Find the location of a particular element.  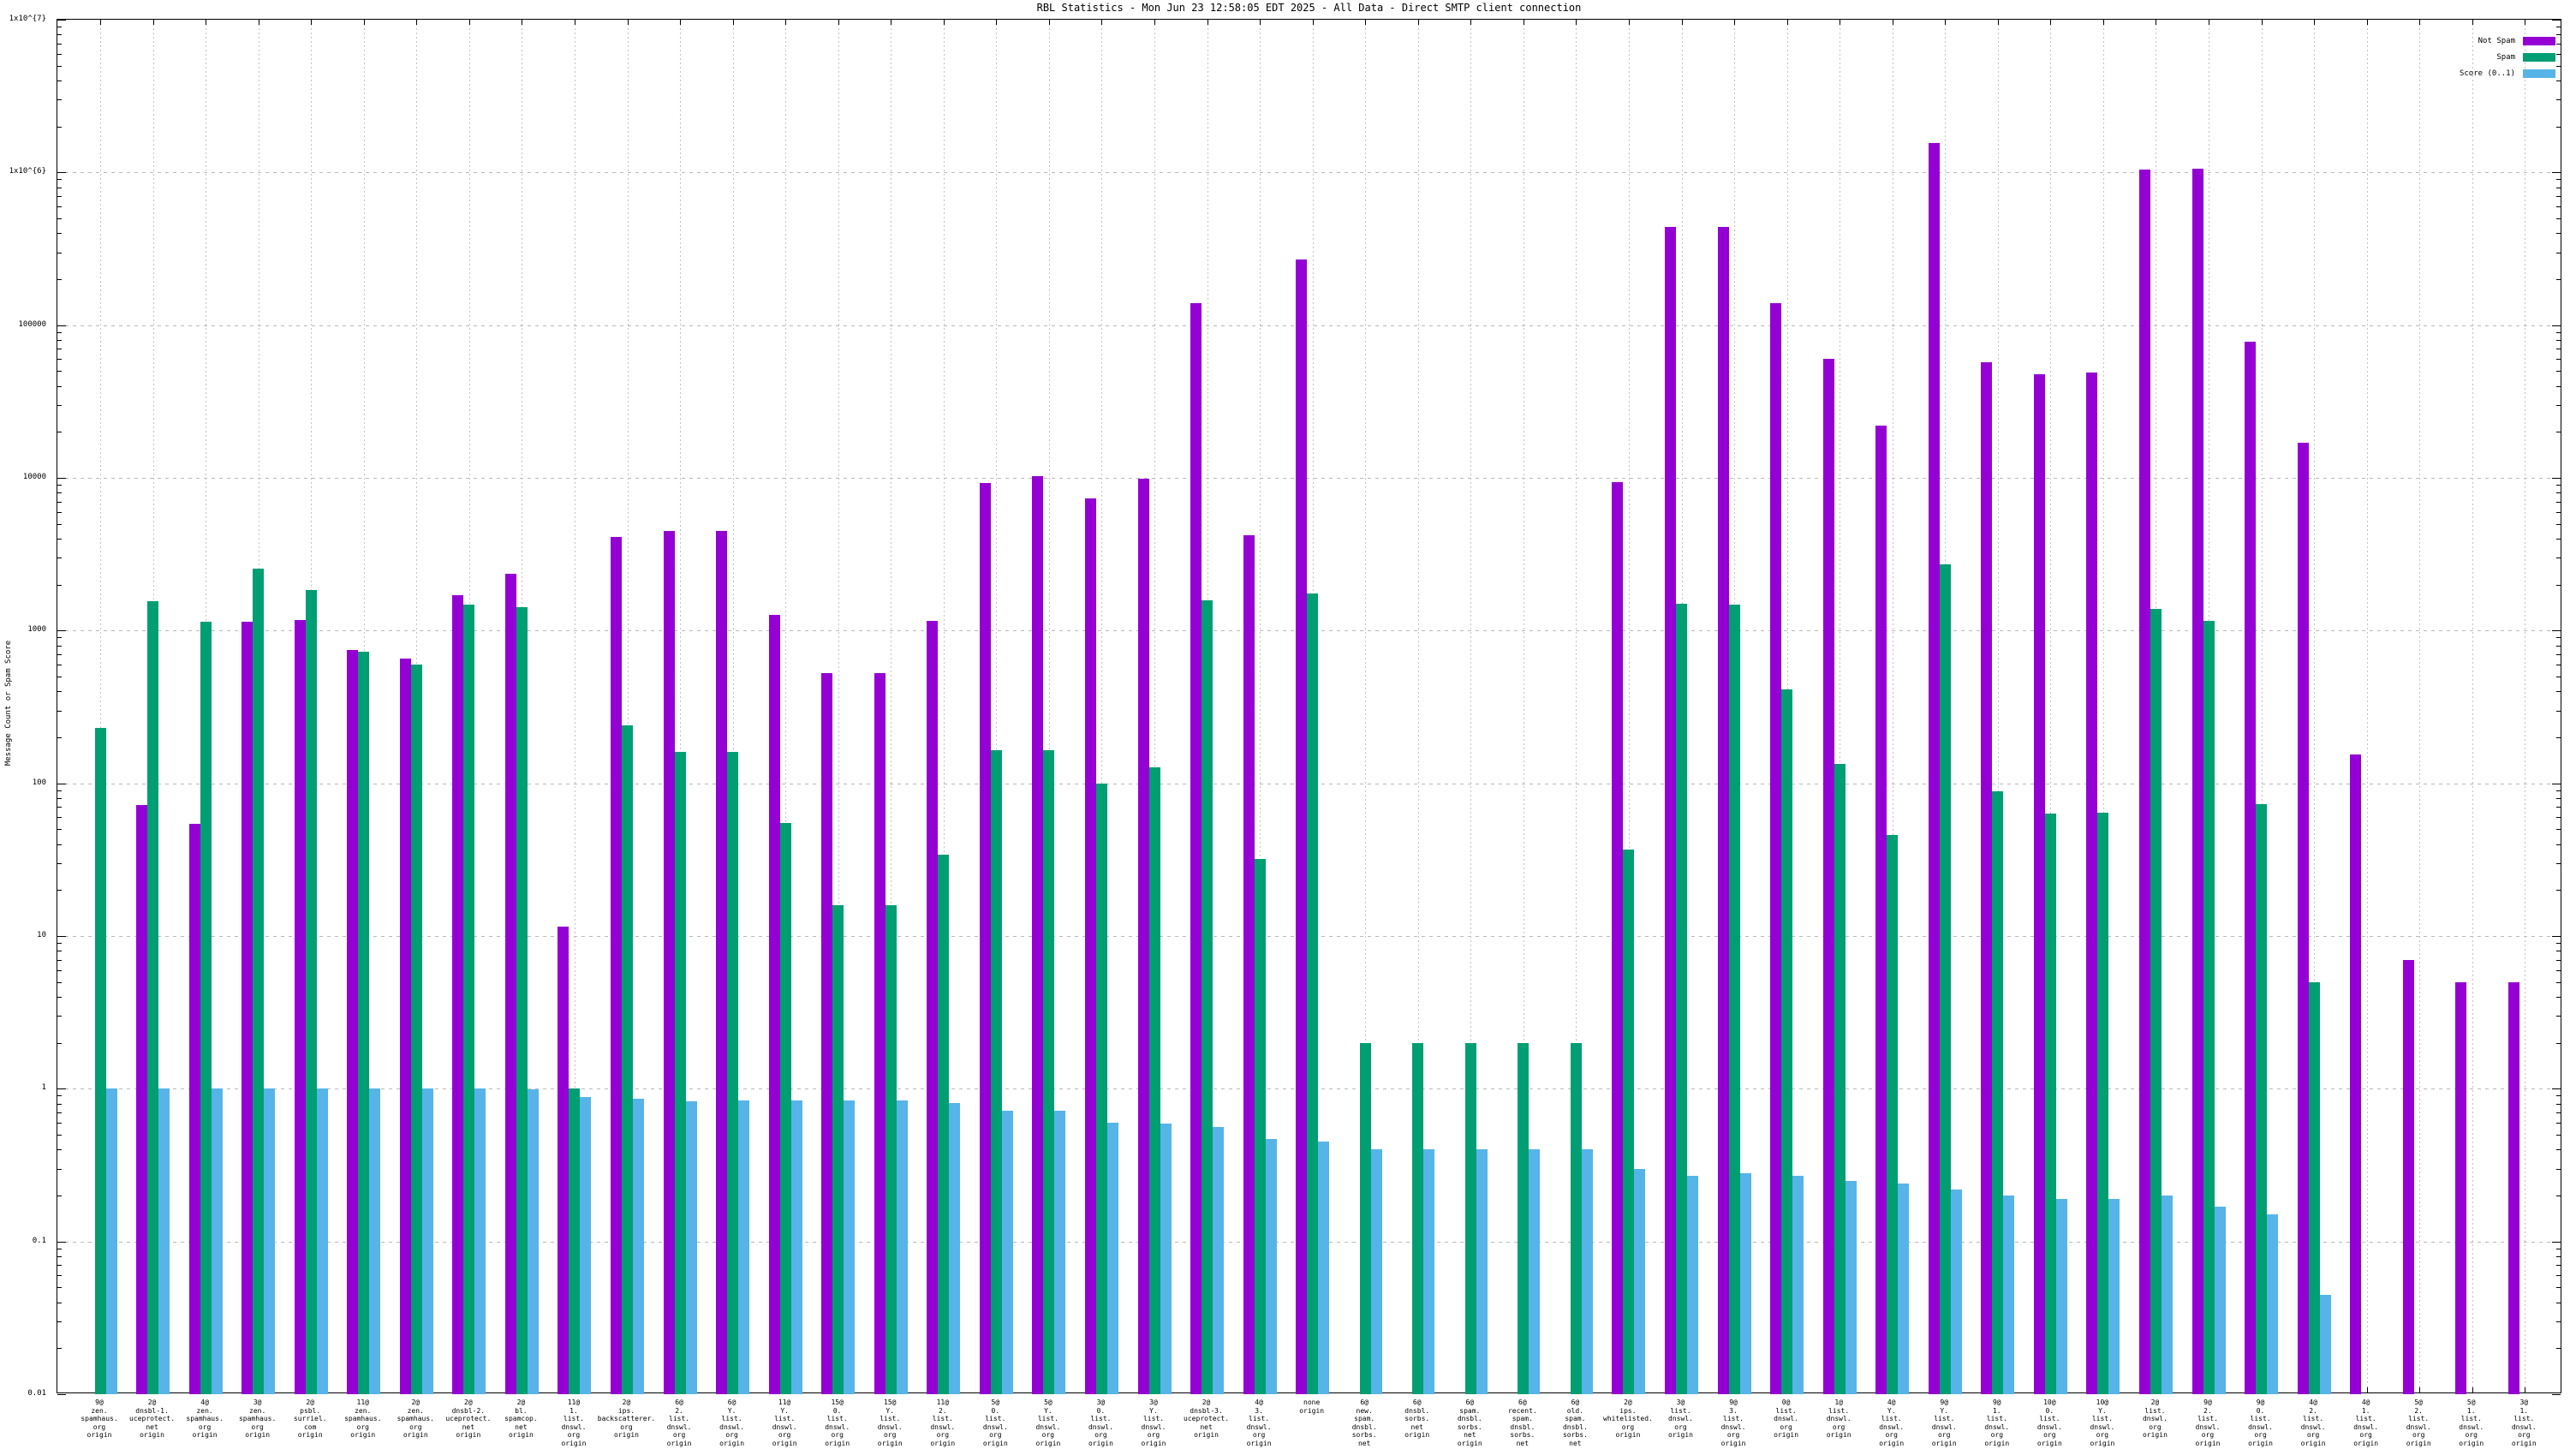

x-tick-label: 9@ 3. list. dnswl. org origin is located at coordinates (1733, 1423).